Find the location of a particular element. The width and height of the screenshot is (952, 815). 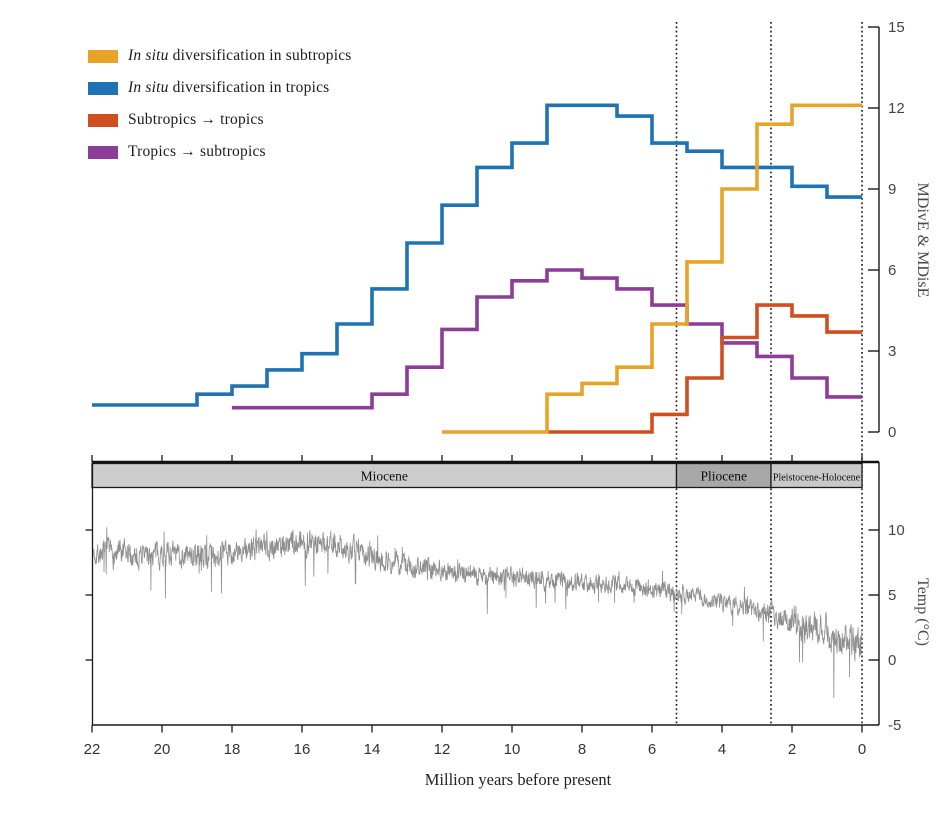

epoch-label: Pliocene is located at coordinates (724, 476).